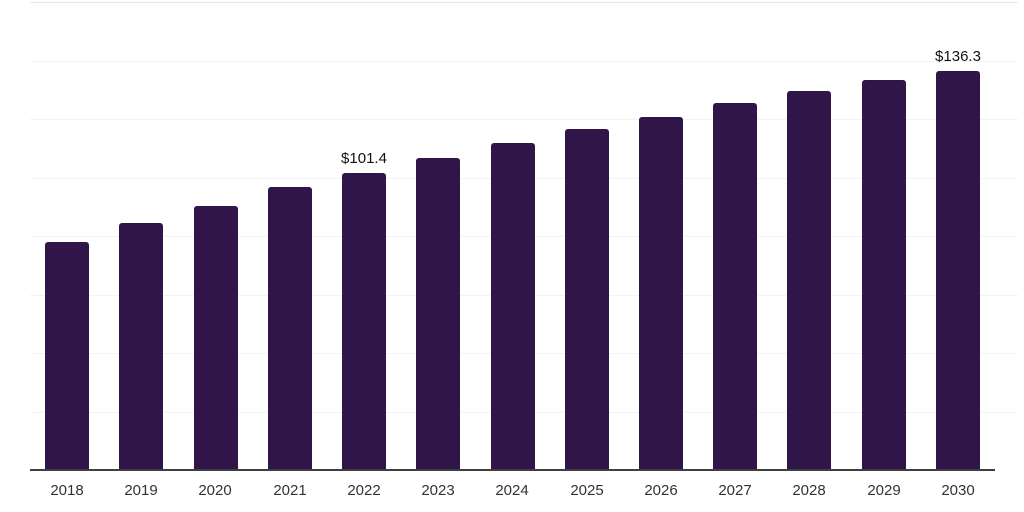 The width and height of the screenshot is (1024, 512). I want to click on bar-value-label-2022: $101.4, so click(364, 158).